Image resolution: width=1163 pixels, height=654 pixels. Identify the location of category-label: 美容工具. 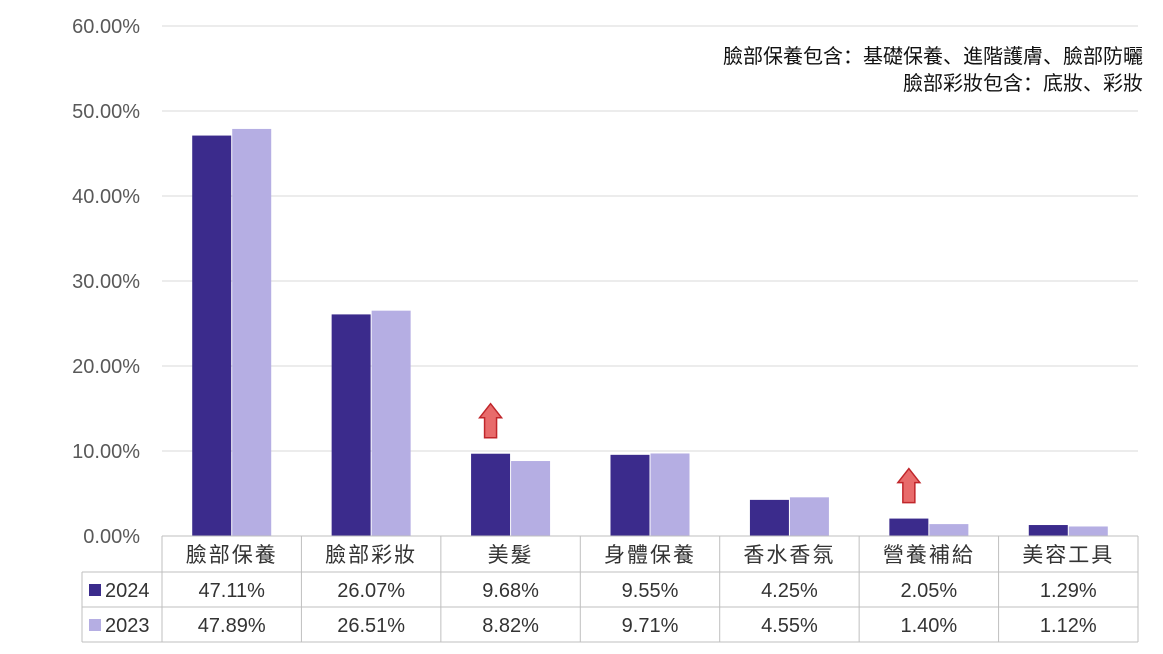
(1068, 555).